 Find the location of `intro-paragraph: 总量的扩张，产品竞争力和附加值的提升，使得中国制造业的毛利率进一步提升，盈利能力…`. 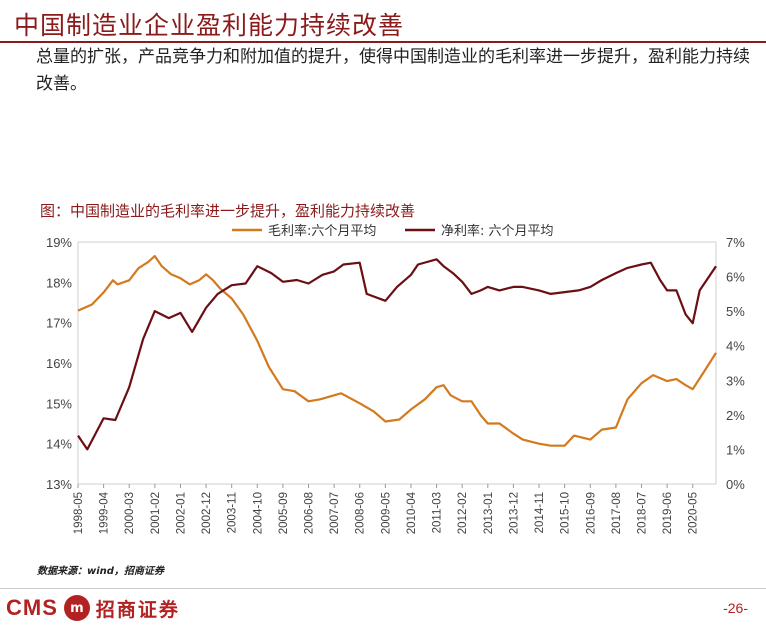

intro-paragraph: 总量的扩张，产品竞争力和附加值的提升，使得中国制造业的毛利率进一步提升，盈利能力… is located at coordinates (393, 70).